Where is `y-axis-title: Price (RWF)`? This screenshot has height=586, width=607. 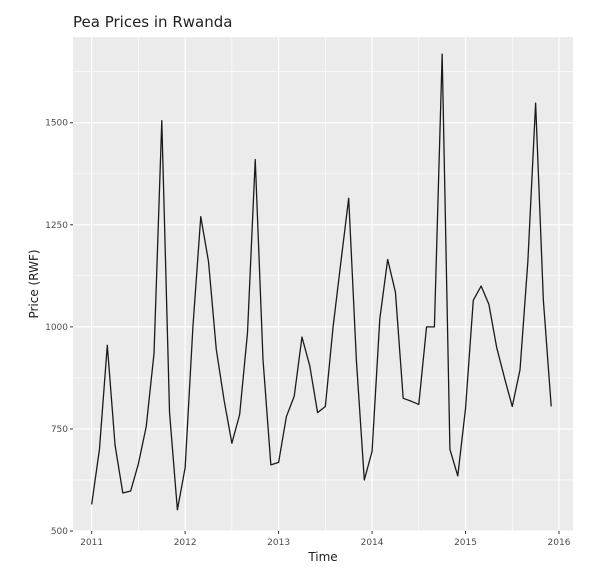
y-axis-title: Price (RWF) is located at coordinates (34, 283).